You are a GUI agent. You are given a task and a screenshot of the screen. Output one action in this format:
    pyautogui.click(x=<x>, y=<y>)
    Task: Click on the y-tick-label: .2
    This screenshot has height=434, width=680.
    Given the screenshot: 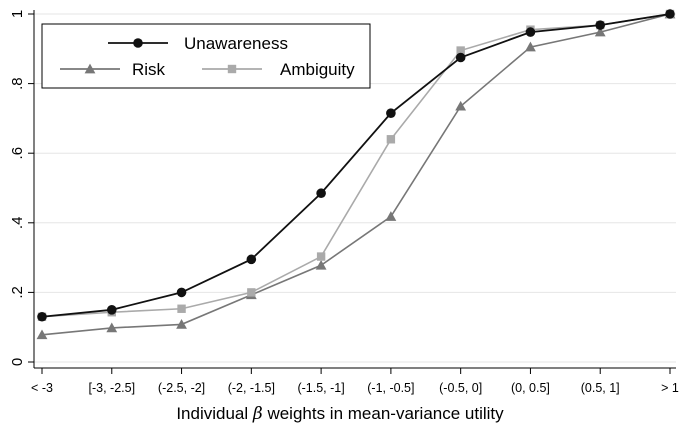 What is the action you would take?
    pyautogui.click(x=17, y=292)
    